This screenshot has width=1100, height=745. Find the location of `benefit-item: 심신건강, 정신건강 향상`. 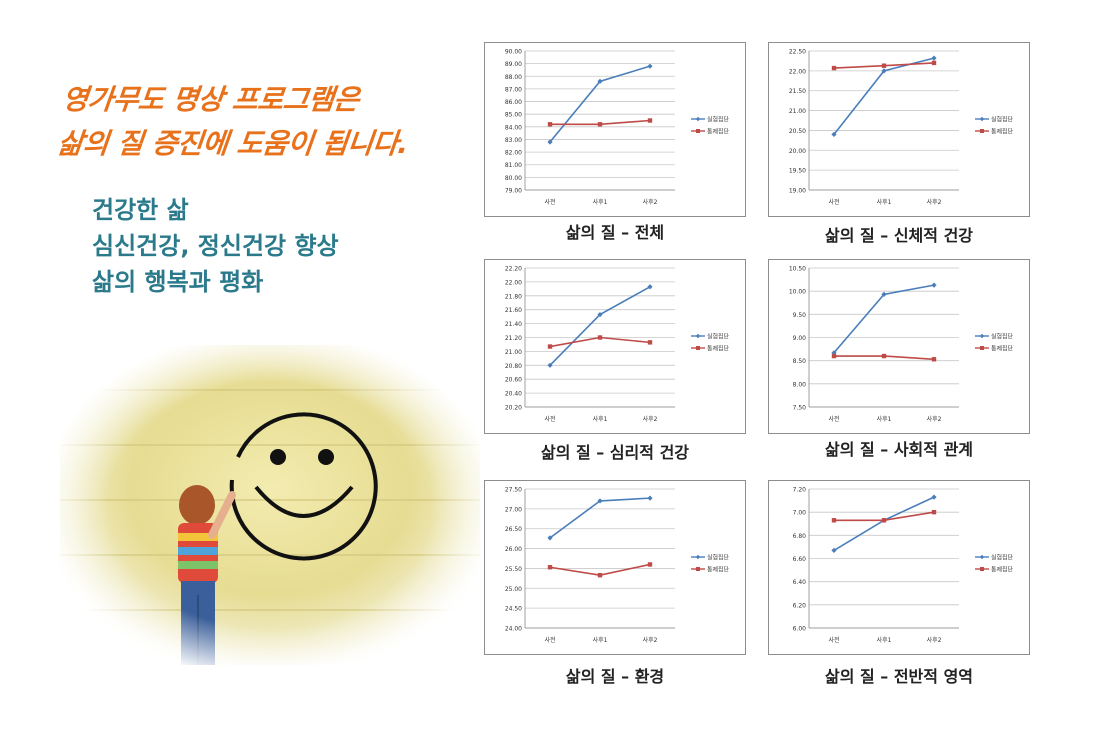

benefit-item: 심신건강, 정신건강 향상 is located at coordinates (215, 246).